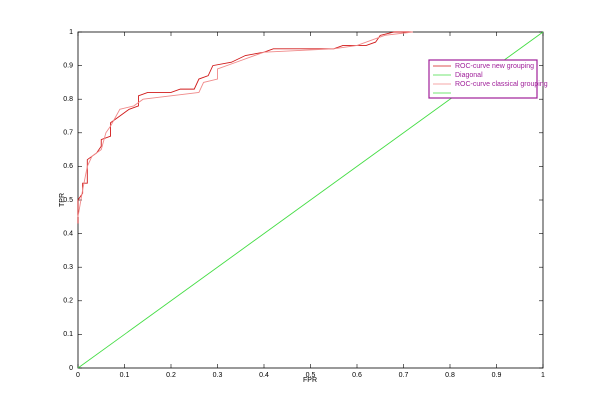 This screenshot has height=414, width=600. I want to click on y-tick-label: 0.8, so click(68, 99).